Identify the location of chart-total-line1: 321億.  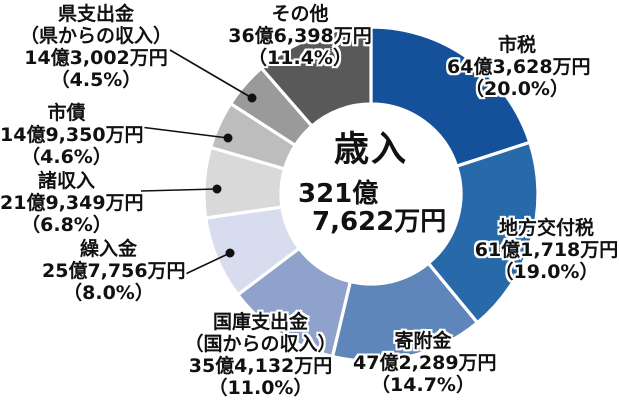
(338, 194).